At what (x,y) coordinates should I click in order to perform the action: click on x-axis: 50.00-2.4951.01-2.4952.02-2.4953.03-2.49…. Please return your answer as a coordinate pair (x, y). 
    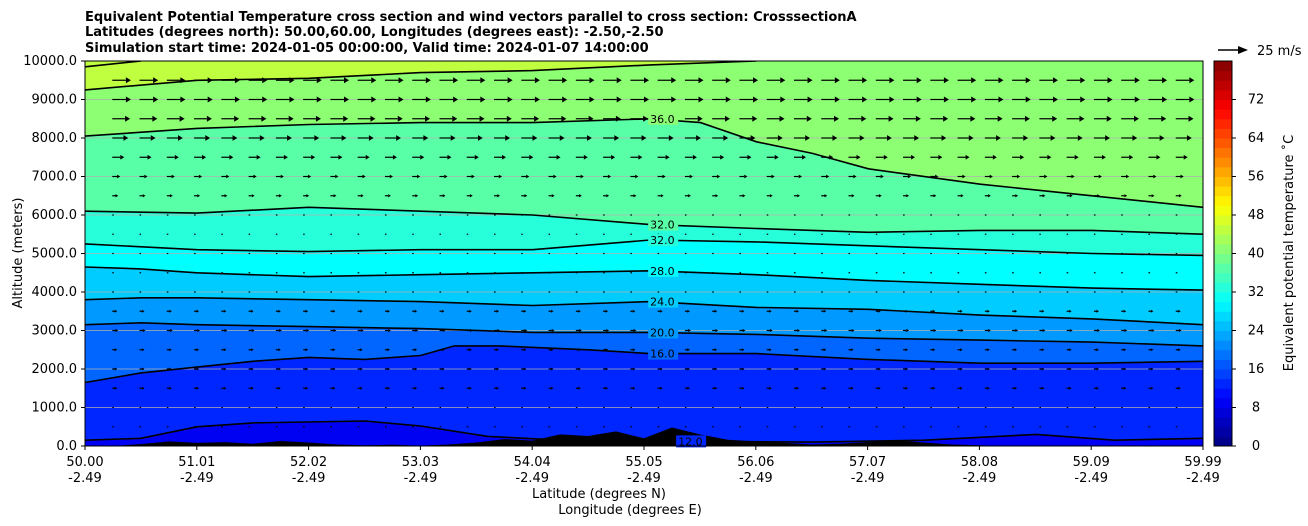
    Looking at the image, I should click on (644, 466).